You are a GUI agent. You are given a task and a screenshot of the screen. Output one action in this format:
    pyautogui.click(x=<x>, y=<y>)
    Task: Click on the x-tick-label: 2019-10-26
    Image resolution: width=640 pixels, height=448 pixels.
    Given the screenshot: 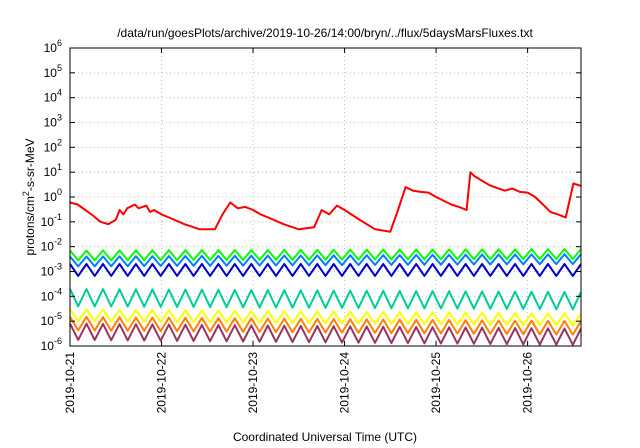 What is the action you would take?
    pyautogui.click(x=528, y=383)
    